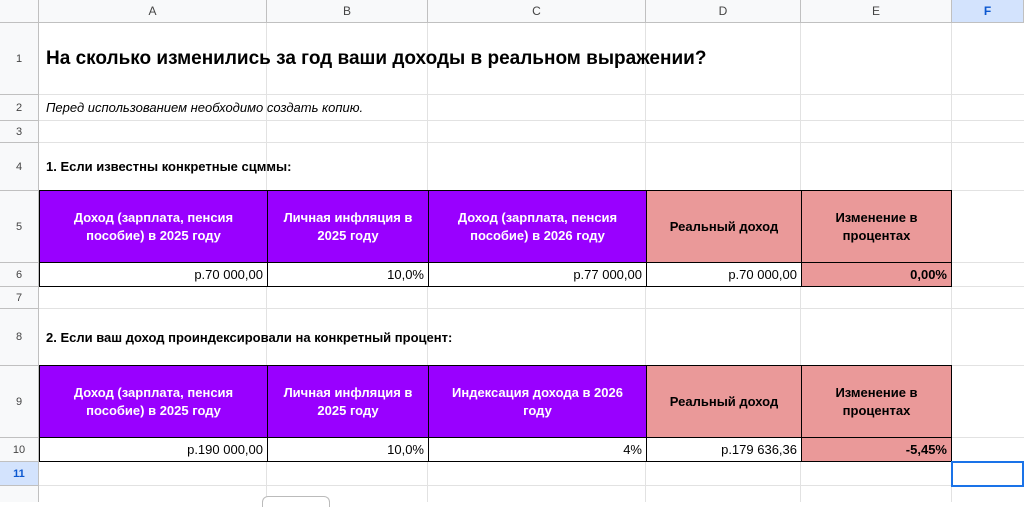  What do you see at coordinates (153, 11) in the screenshot?
I see `column-header-a: A` at bounding box center [153, 11].